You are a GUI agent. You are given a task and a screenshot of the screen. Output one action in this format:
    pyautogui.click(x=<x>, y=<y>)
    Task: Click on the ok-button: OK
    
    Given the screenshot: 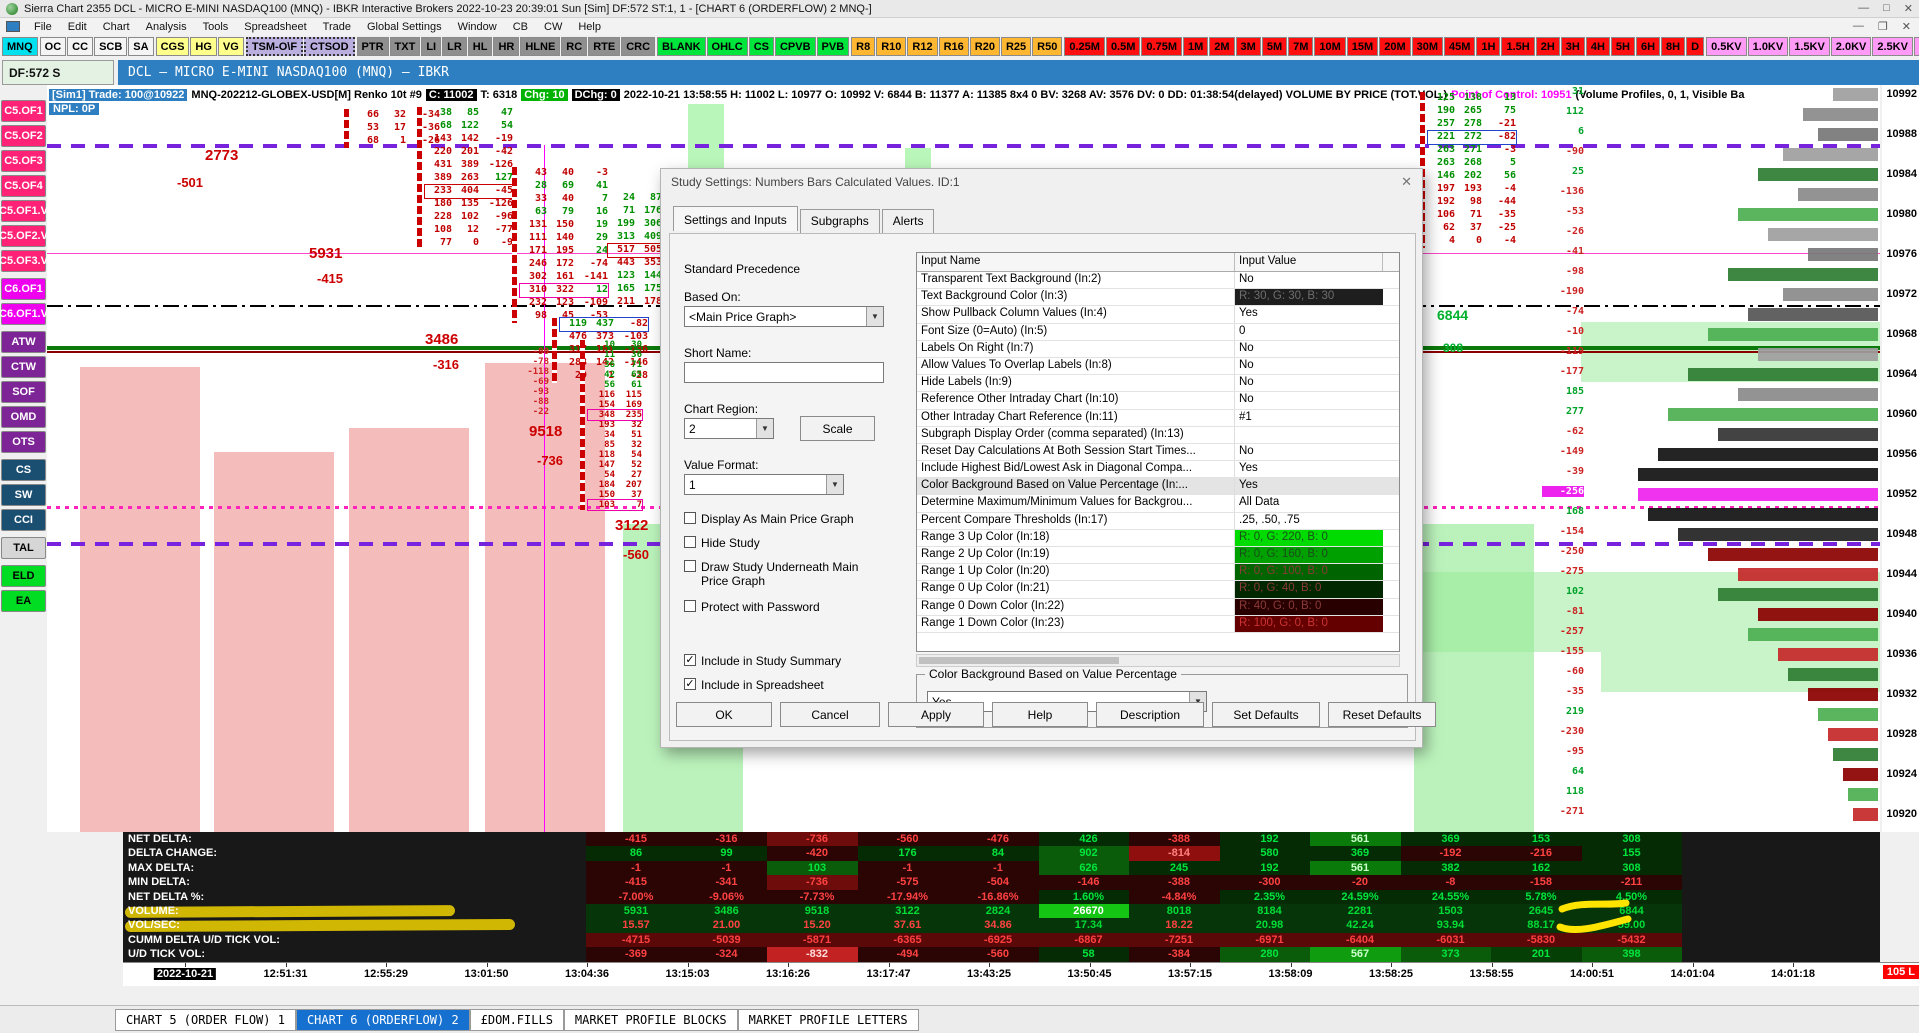 What is the action you would take?
    pyautogui.click(x=724, y=714)
    